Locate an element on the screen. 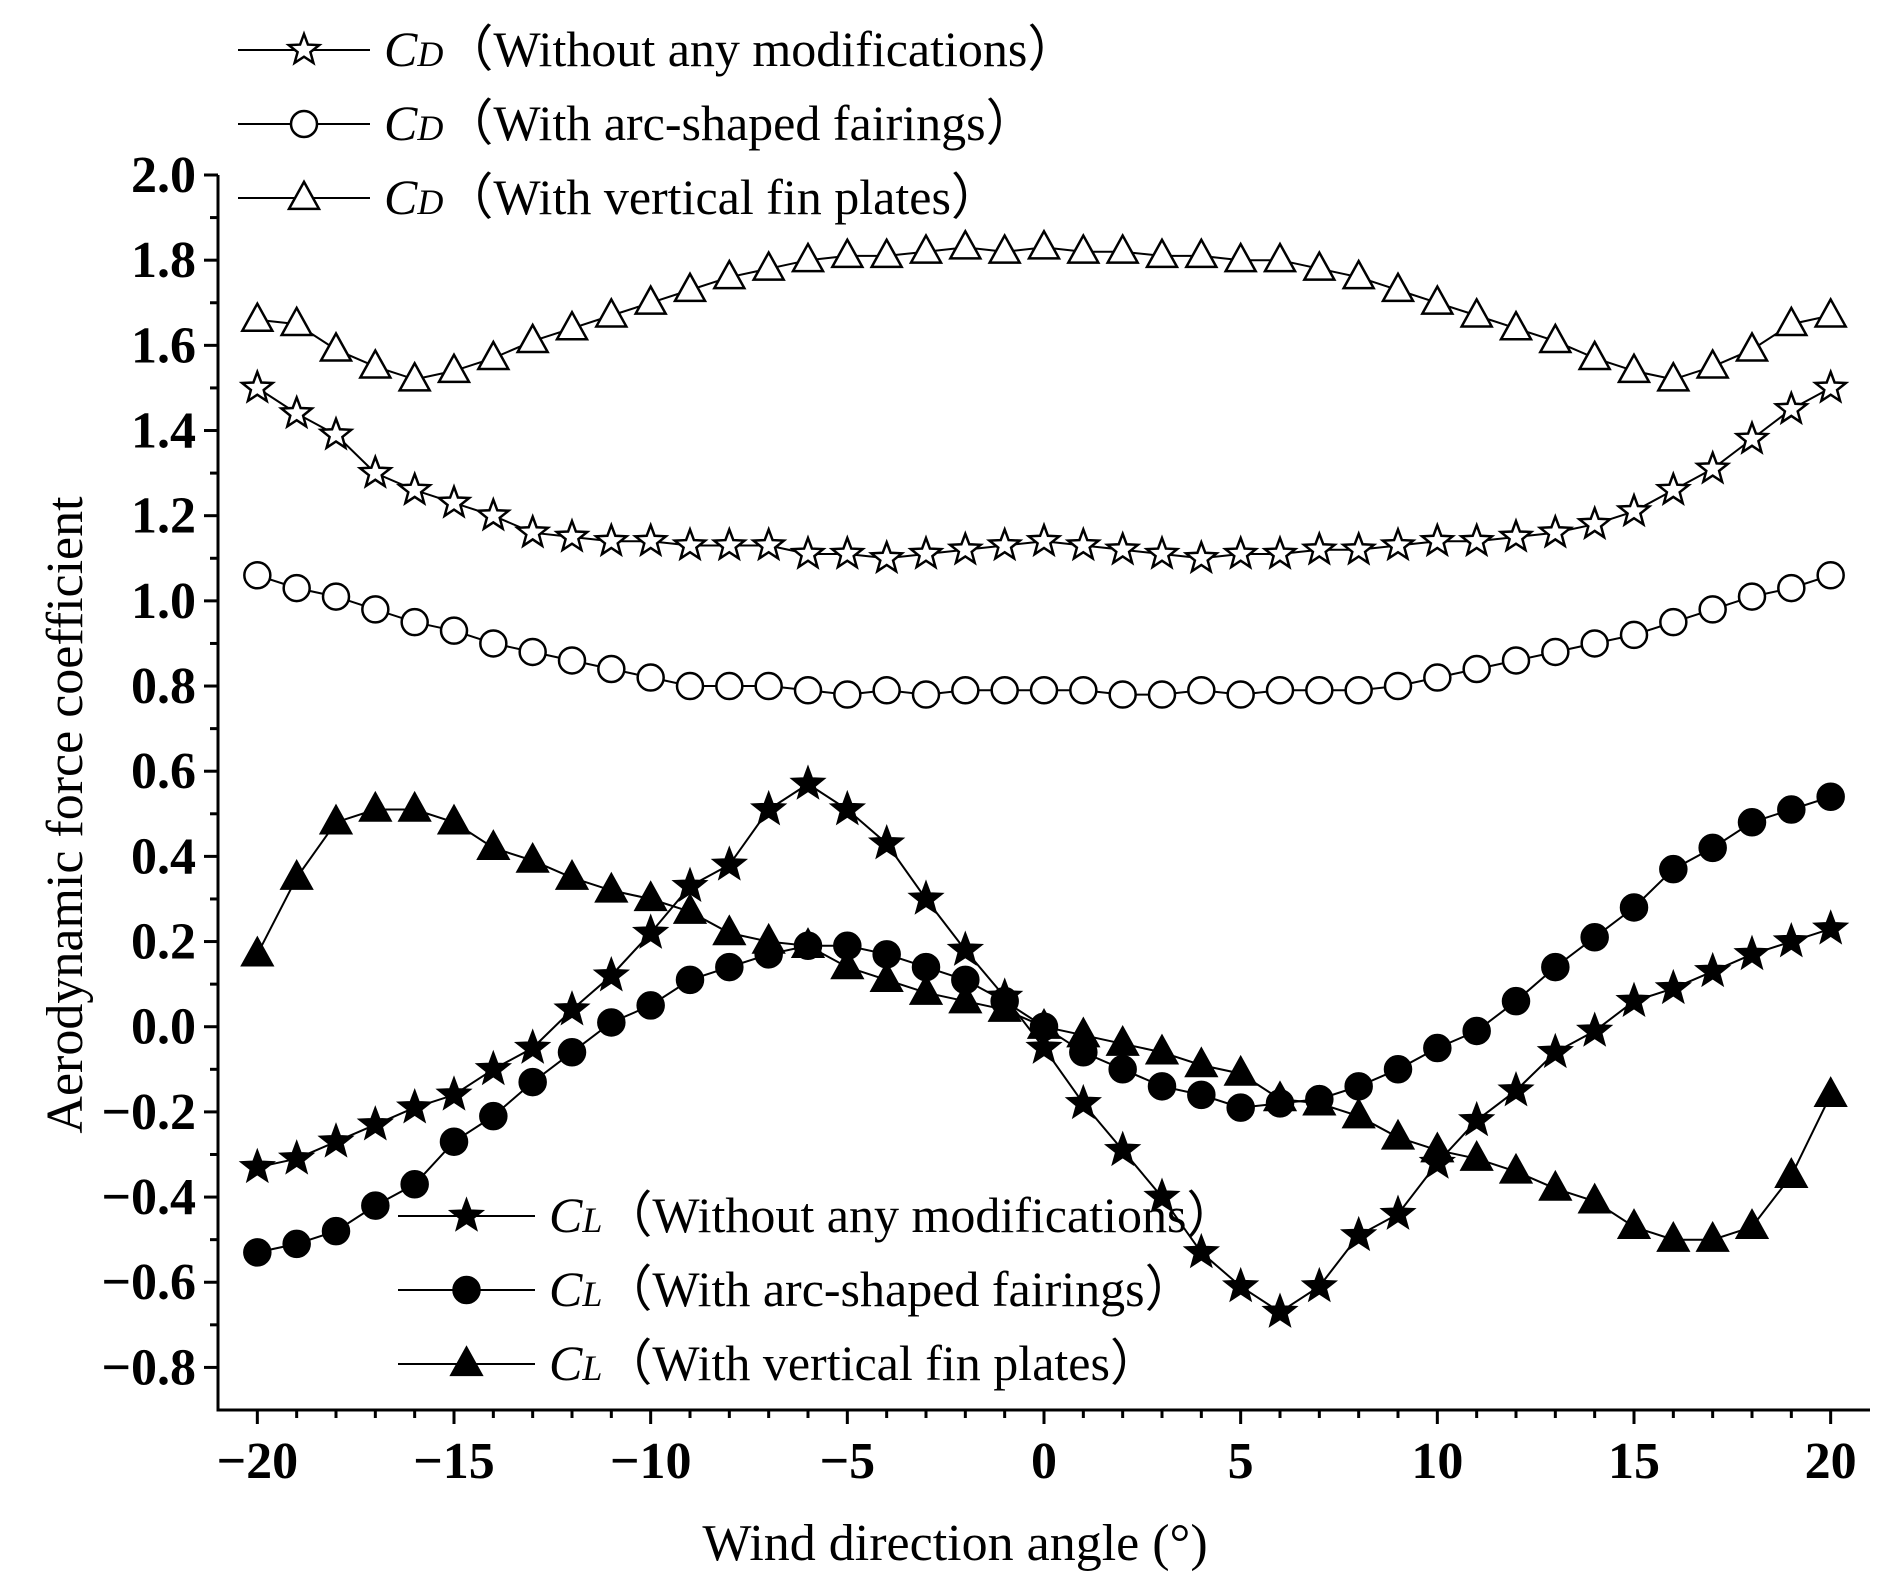  y-tick-label: 1.6 is located at coordinates (163, 345).